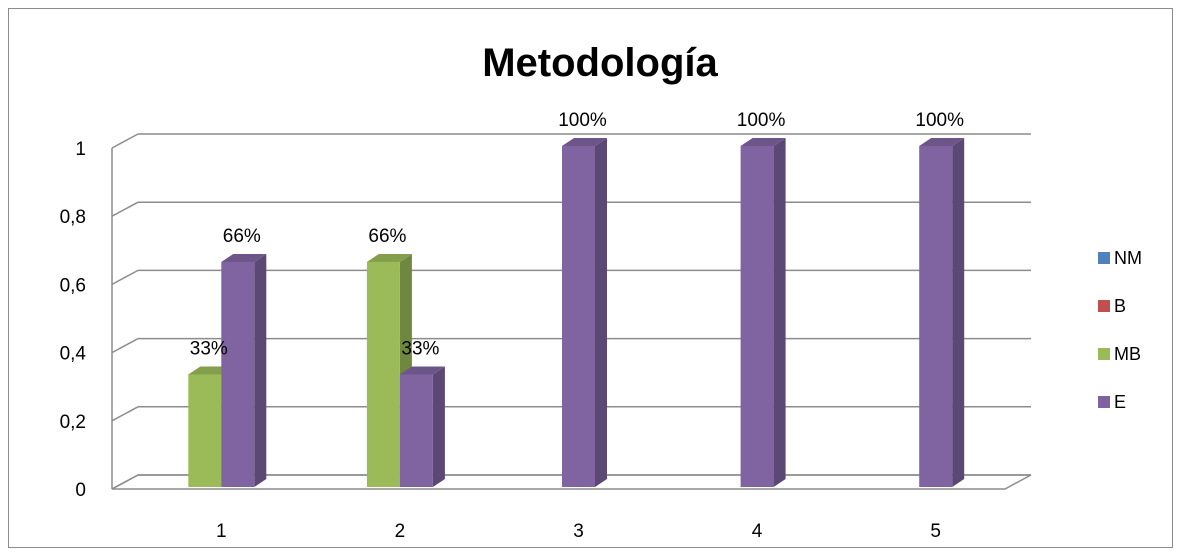 The height and width of the screenshot is (556, 1183). I want to click on legend-label: E, so click(1120, 402).